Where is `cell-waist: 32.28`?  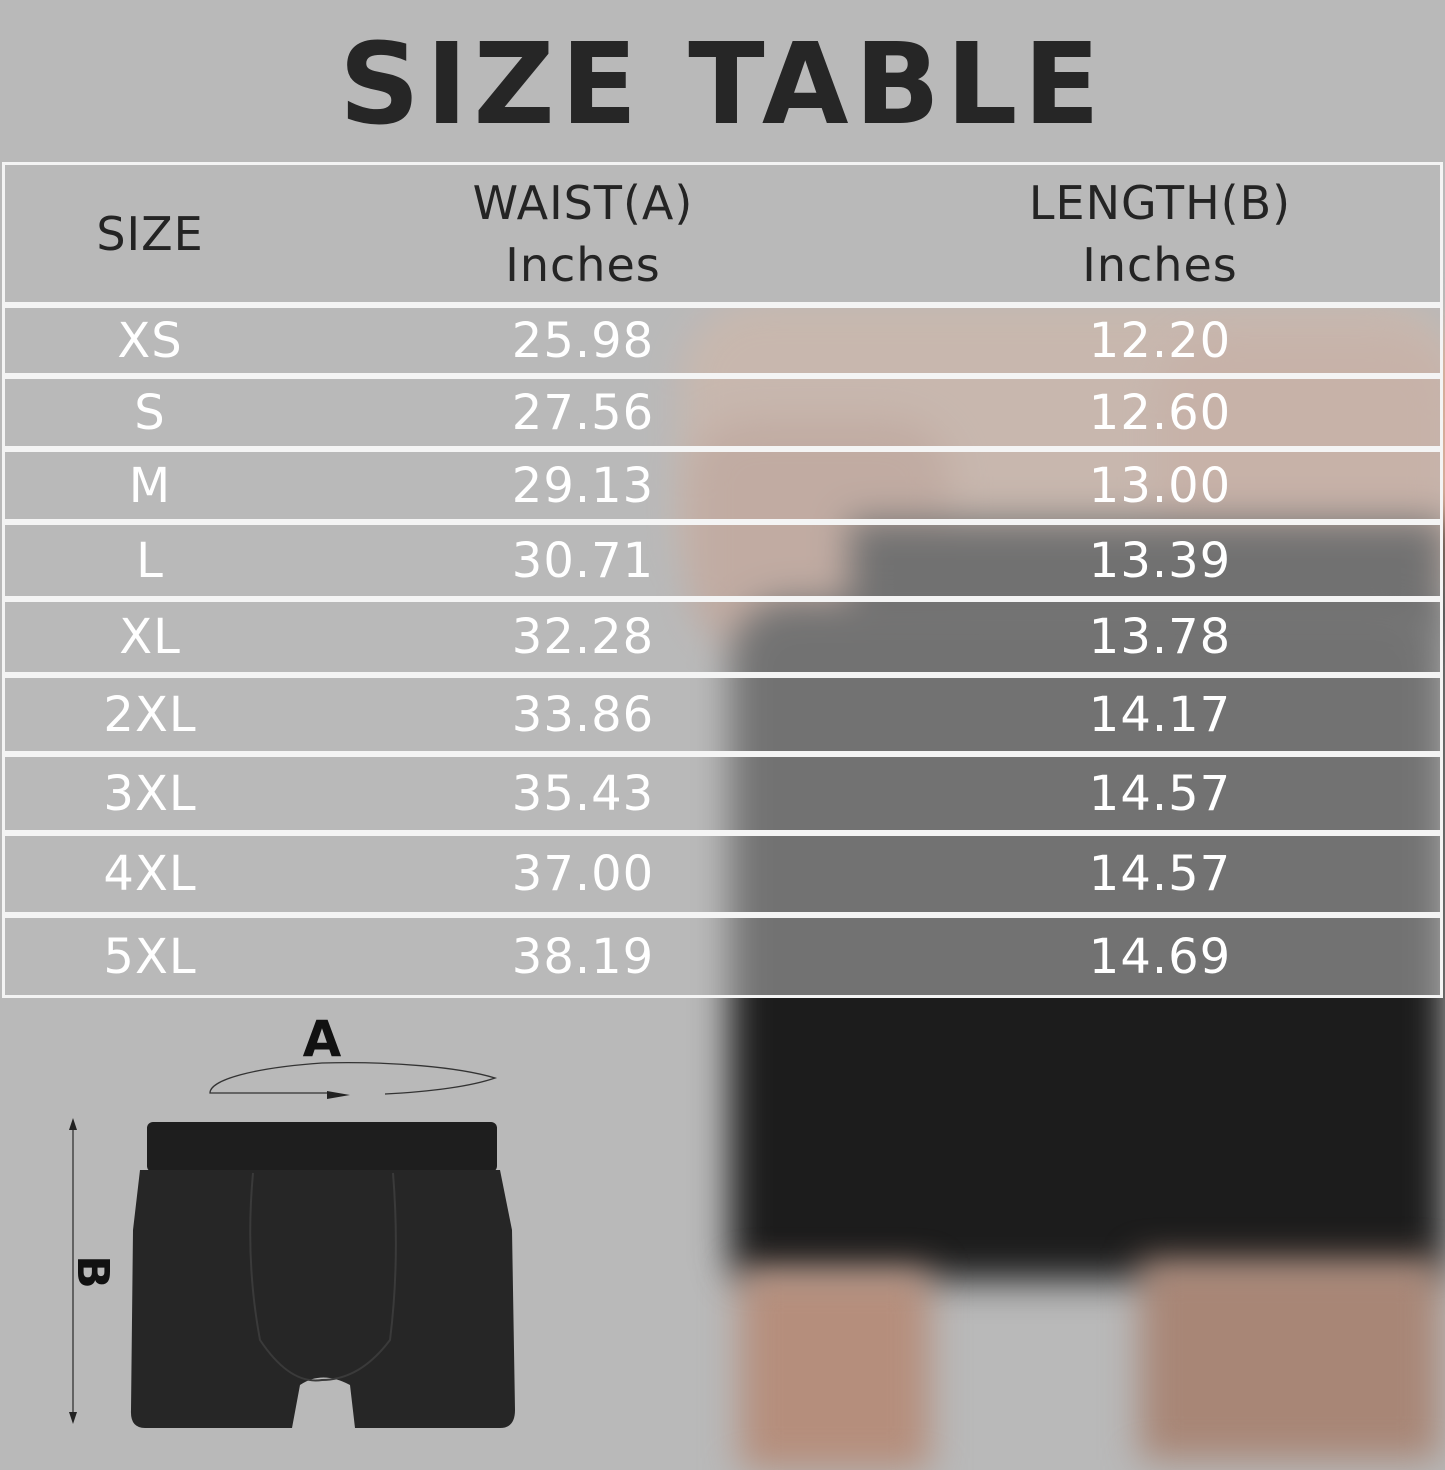 cell-waist: 32.28 is located at coordinates (583, 637).